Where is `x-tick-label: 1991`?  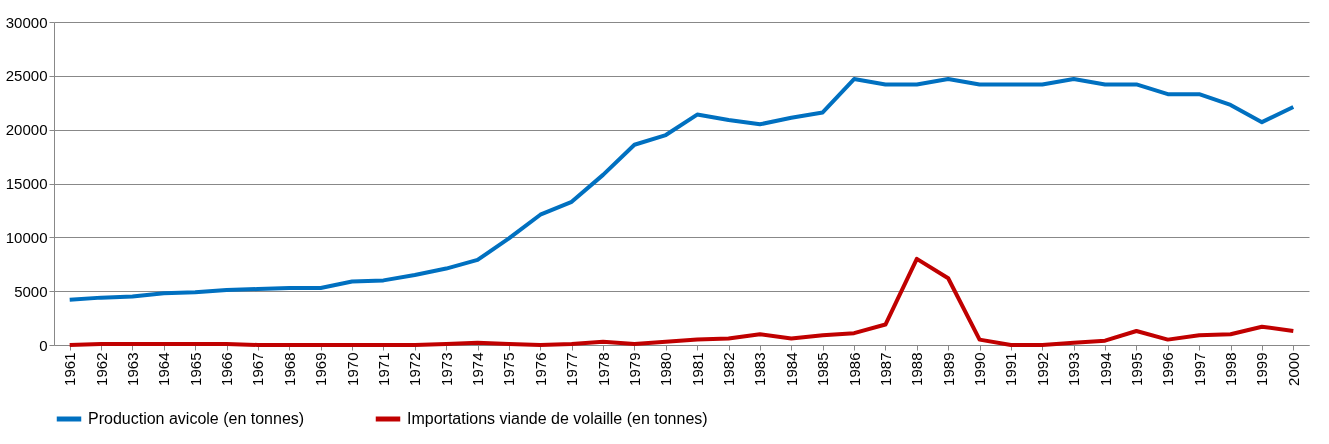
x-tick-label: 1991 is located at coordinates (1011, 369).